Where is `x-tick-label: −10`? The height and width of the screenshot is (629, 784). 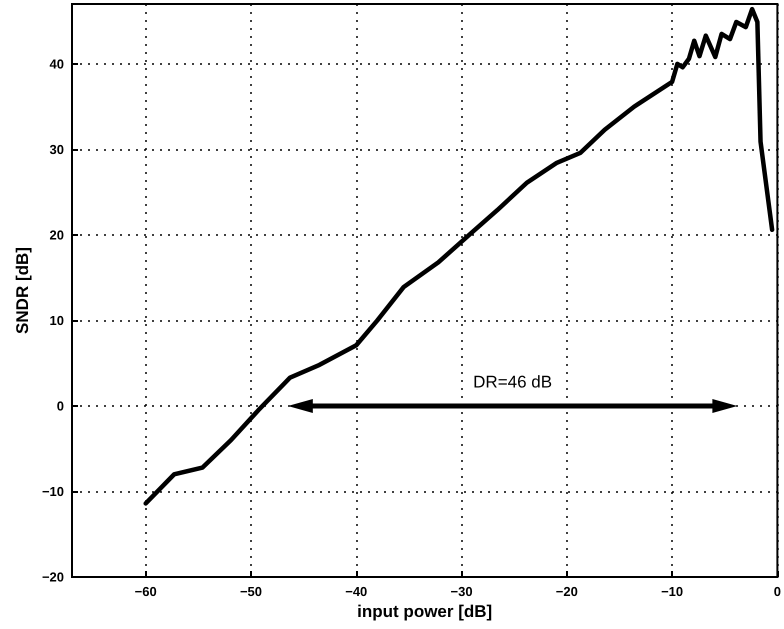 x-tick-label: −10 is located at coordinates (672, 591).